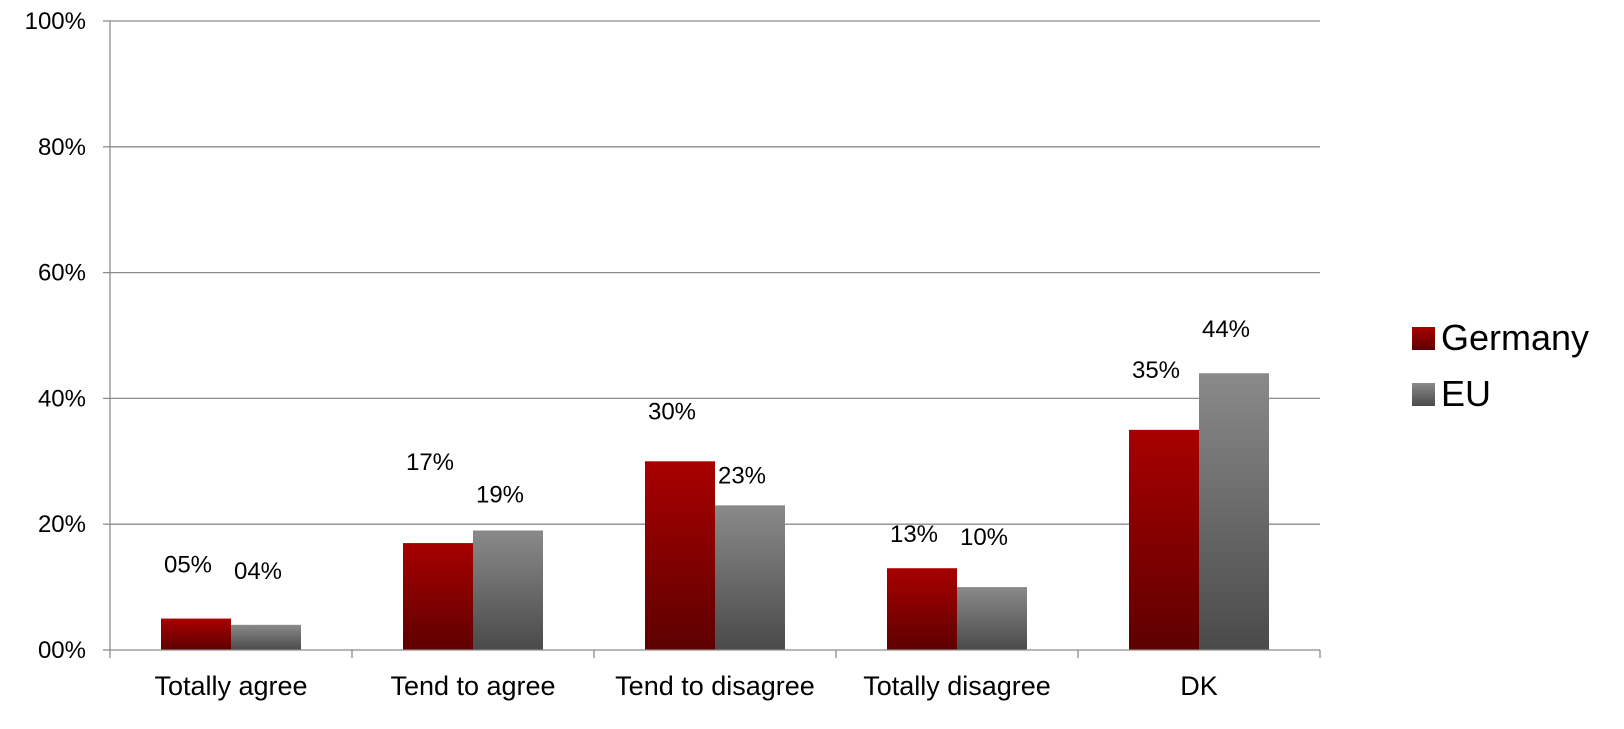 This screenshot has height=729, width=1624. Describe the element at coordinates (1226, 329) in the screenshot. I see `data-label-eu-4: 44%` at that location.